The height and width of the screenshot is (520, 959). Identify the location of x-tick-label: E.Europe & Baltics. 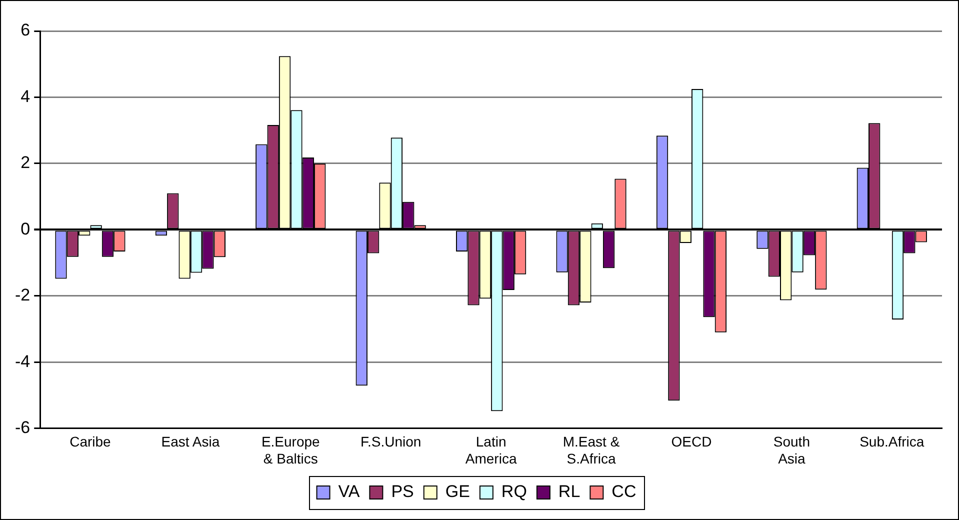
(290, 450).